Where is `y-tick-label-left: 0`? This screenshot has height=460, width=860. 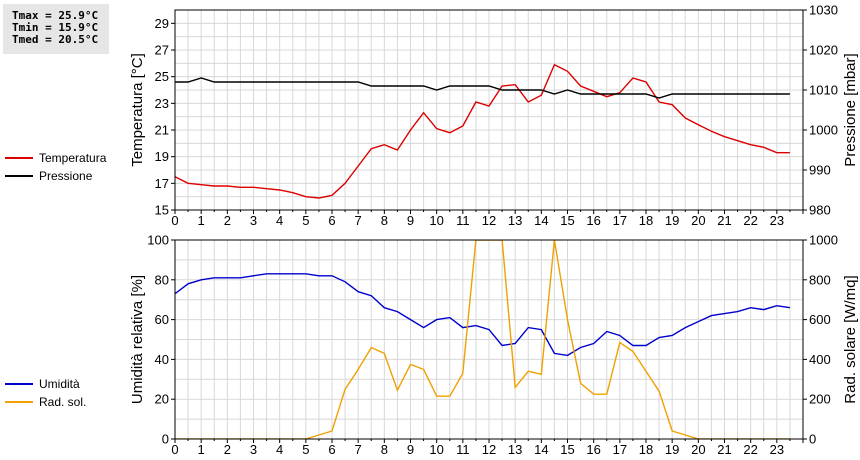
y-tick-label-left: 0 is located at coordinates (165, 439).